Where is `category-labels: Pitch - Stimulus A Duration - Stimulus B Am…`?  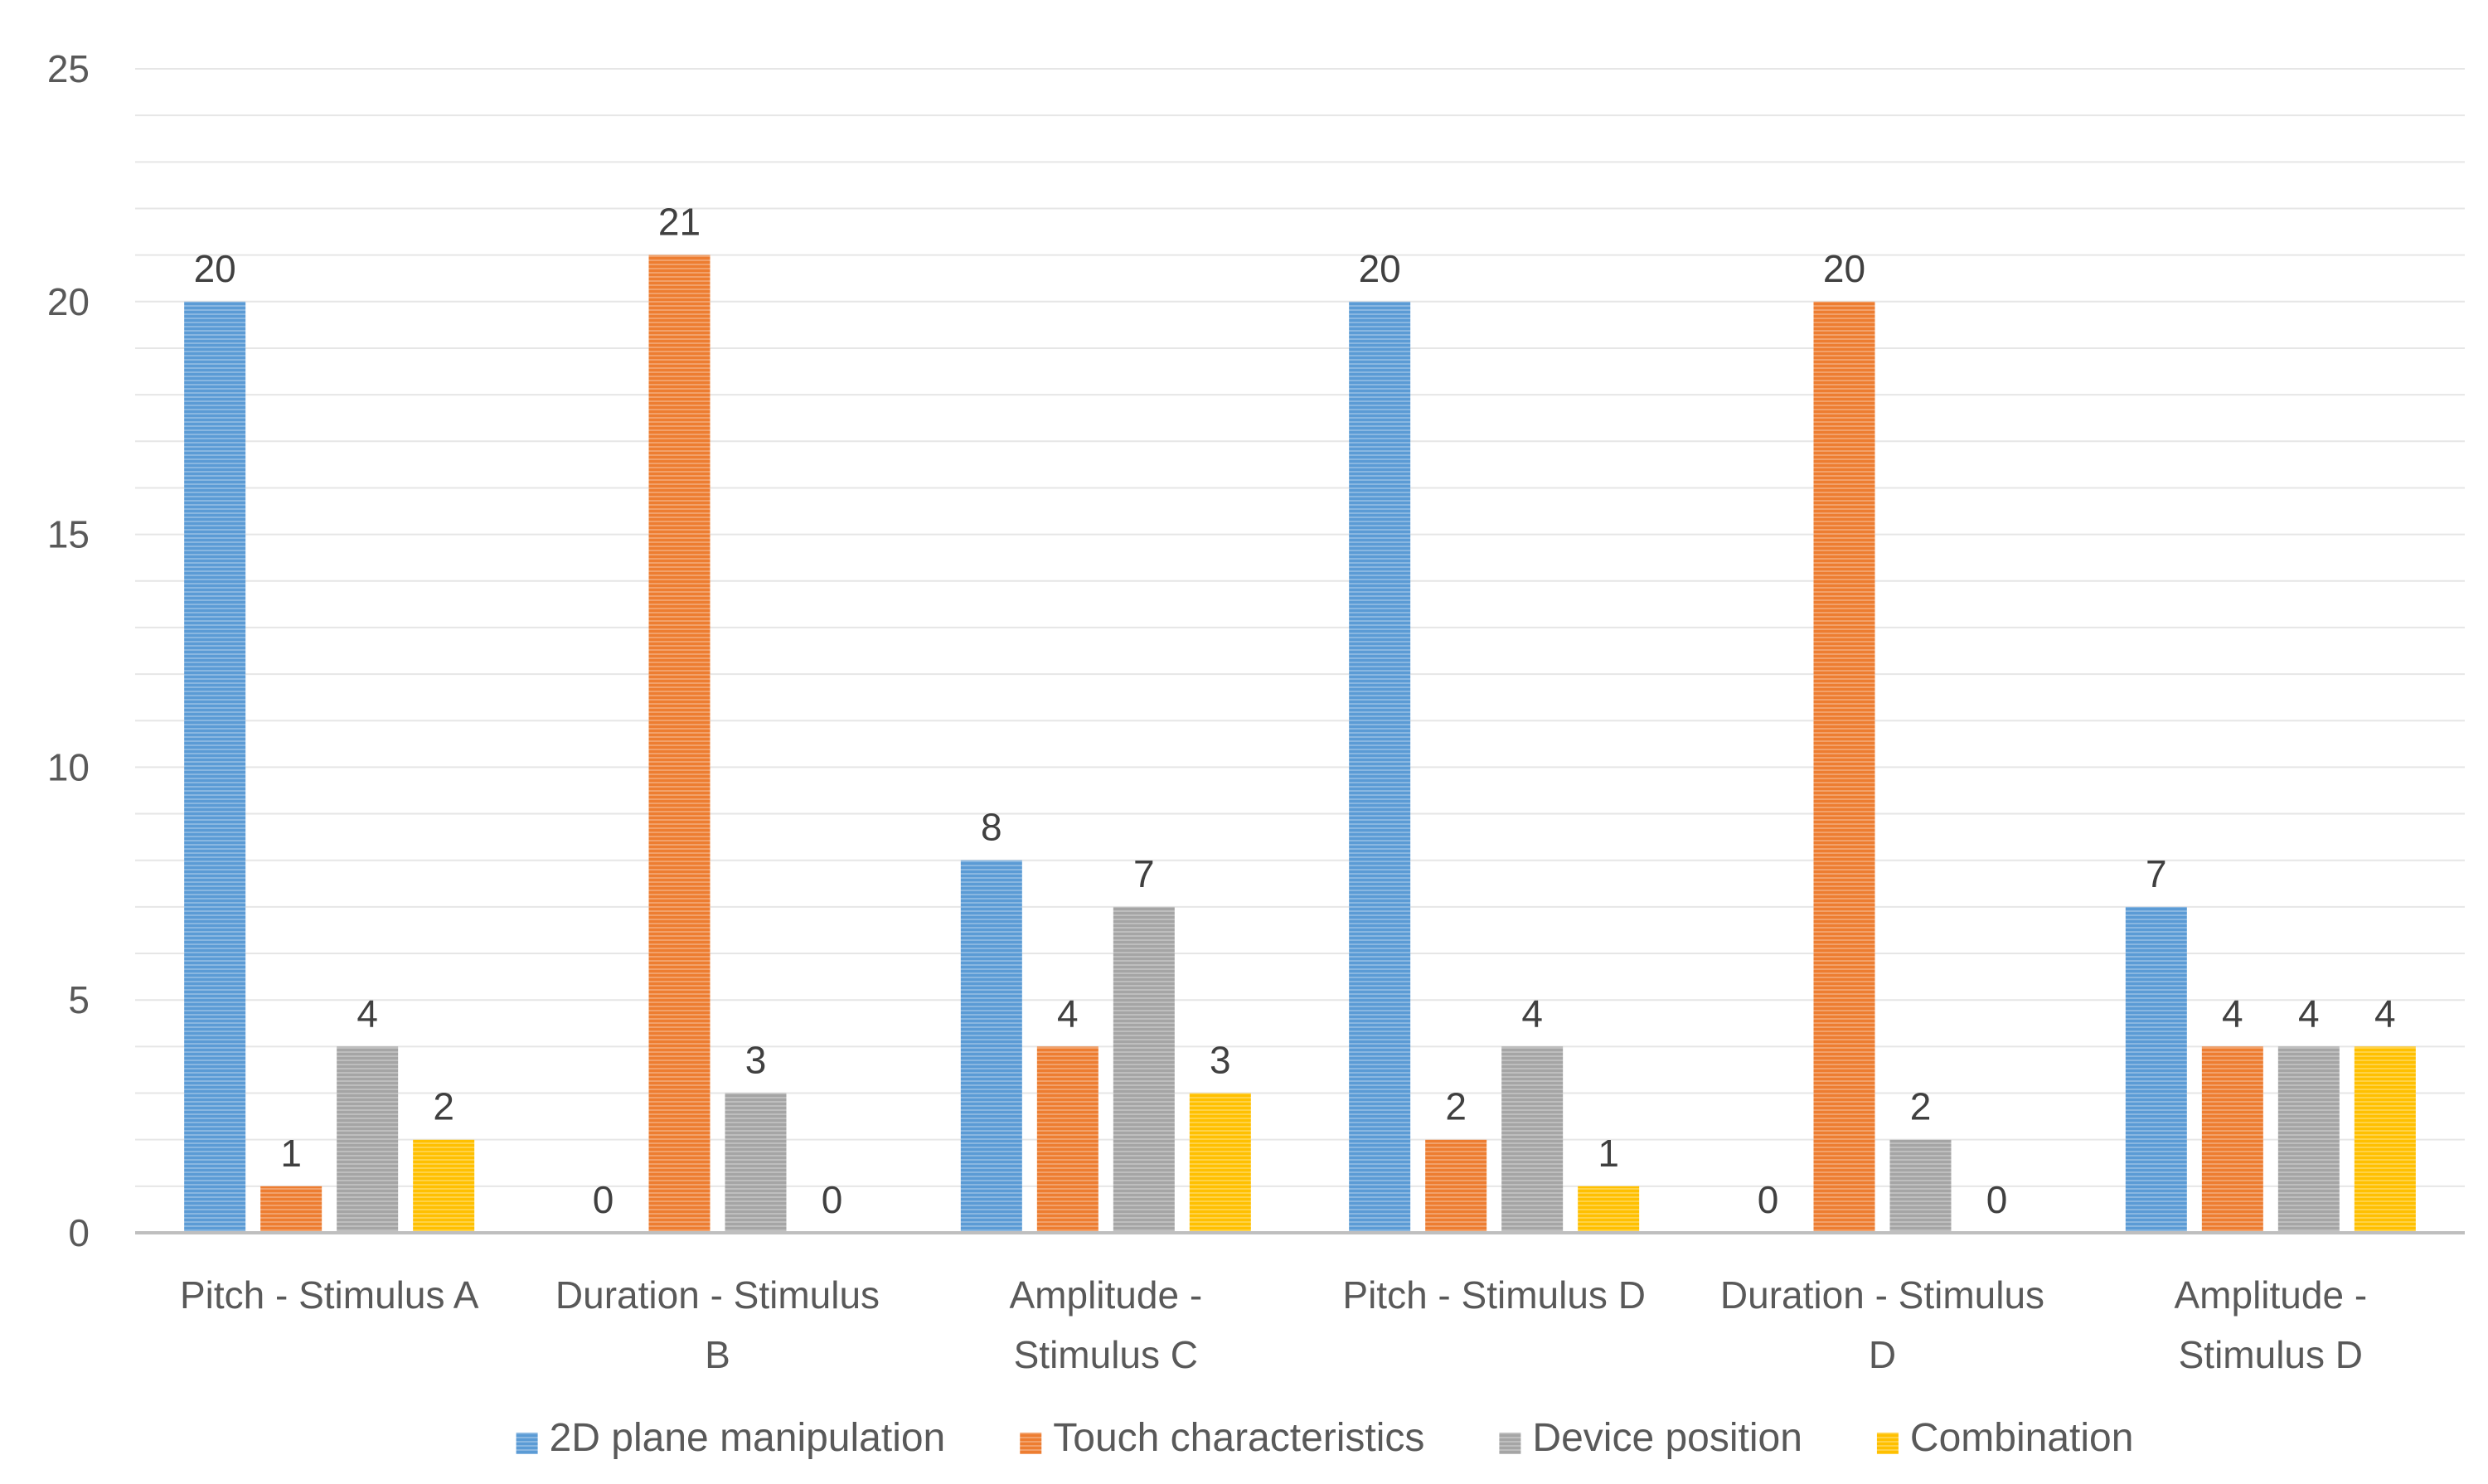 category-labels: Pitch - Stimulus A Duration - Stimulus B Am… is located at coordinates (1273, 1325).